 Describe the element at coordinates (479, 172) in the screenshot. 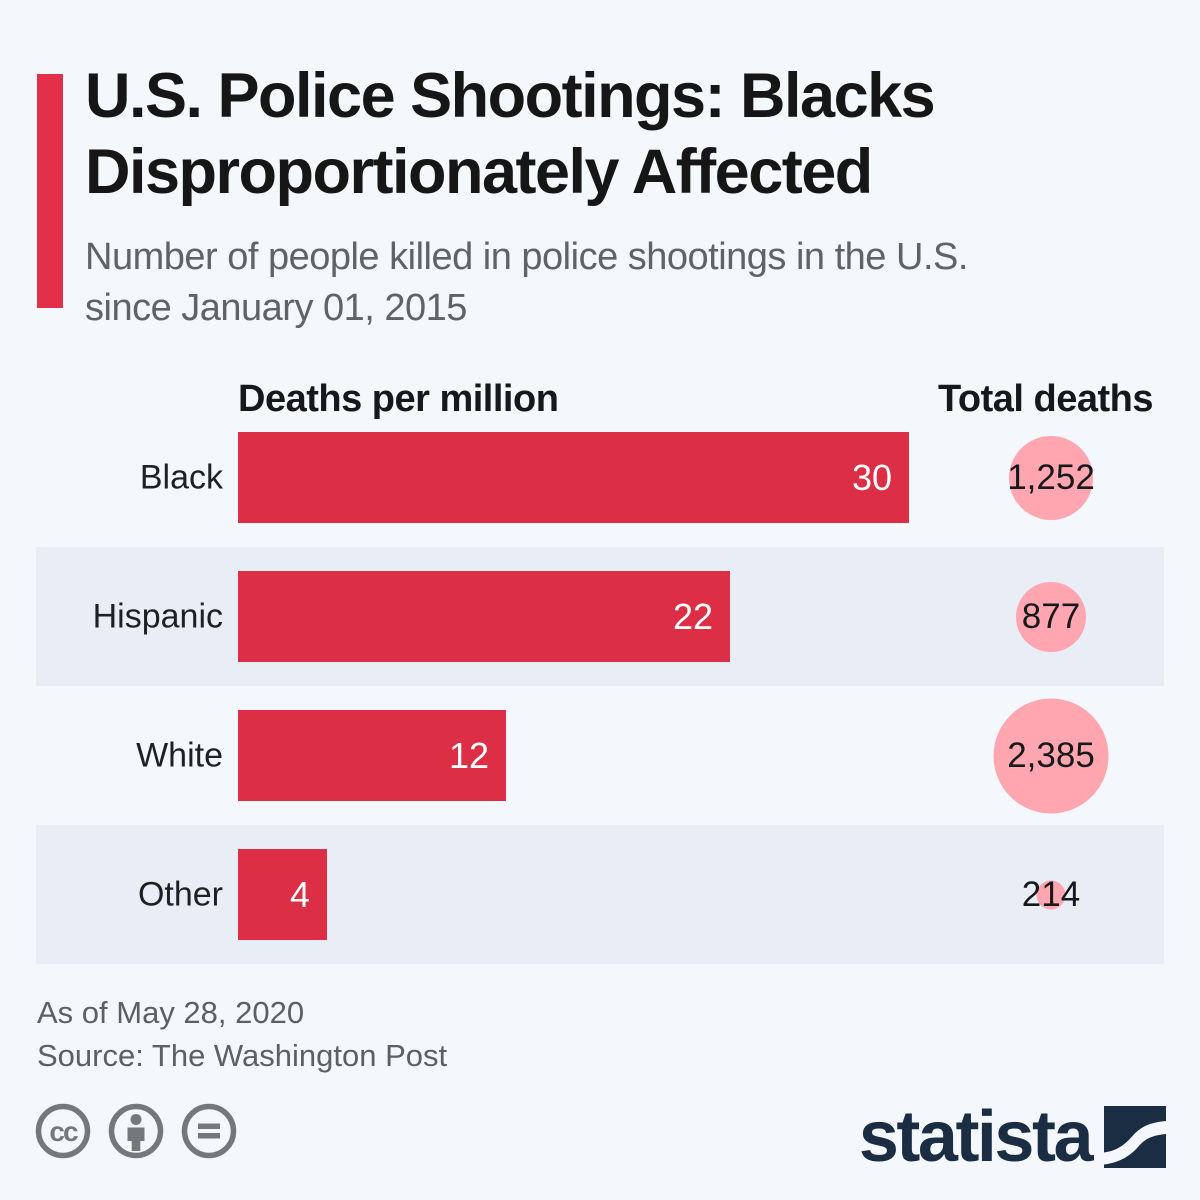

I see `title-line-2: Disproportionately Affected` at that location.